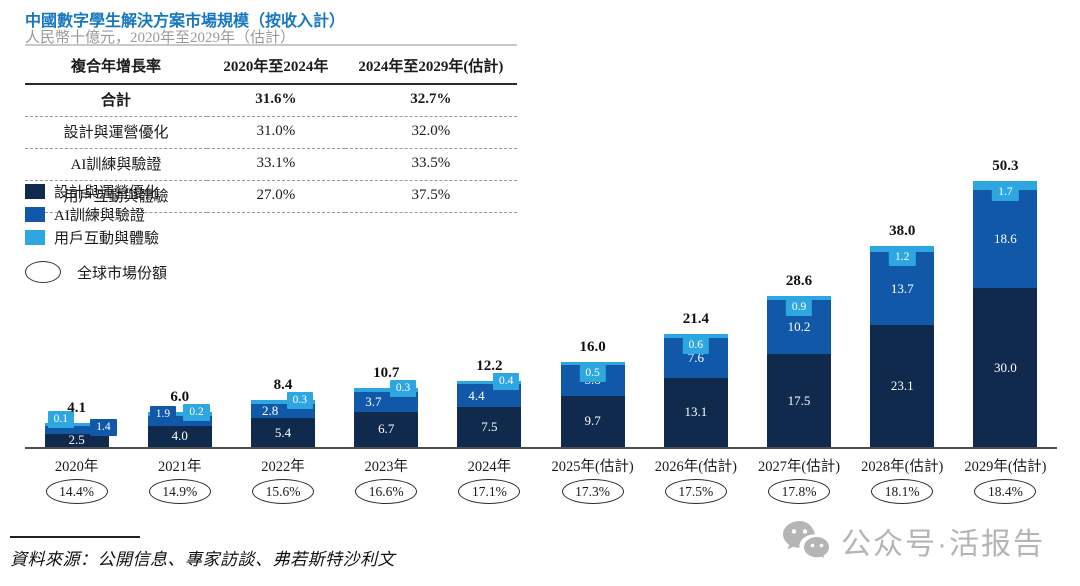 This screenshot has width=1080, height=586. What do you see at coordinates (695, 412) in the screenshot?
I see `bar-segment-design: 13.1` at bounding box center [695, 412].